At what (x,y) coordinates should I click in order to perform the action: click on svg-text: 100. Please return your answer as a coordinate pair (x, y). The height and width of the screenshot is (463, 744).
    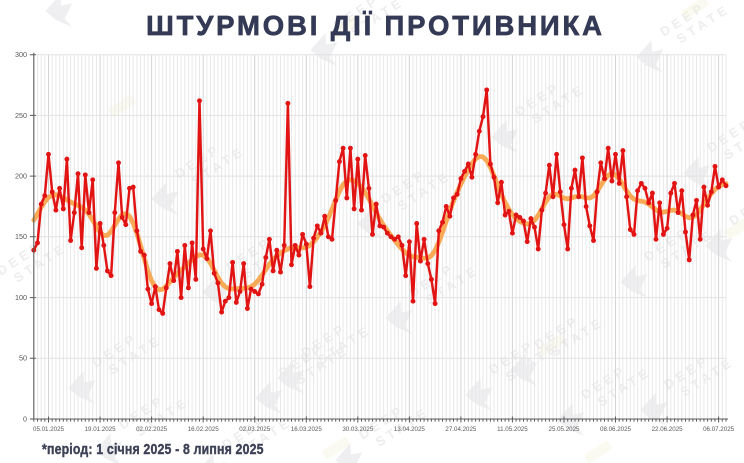
    Looking at the image, I should click on (21, 297).